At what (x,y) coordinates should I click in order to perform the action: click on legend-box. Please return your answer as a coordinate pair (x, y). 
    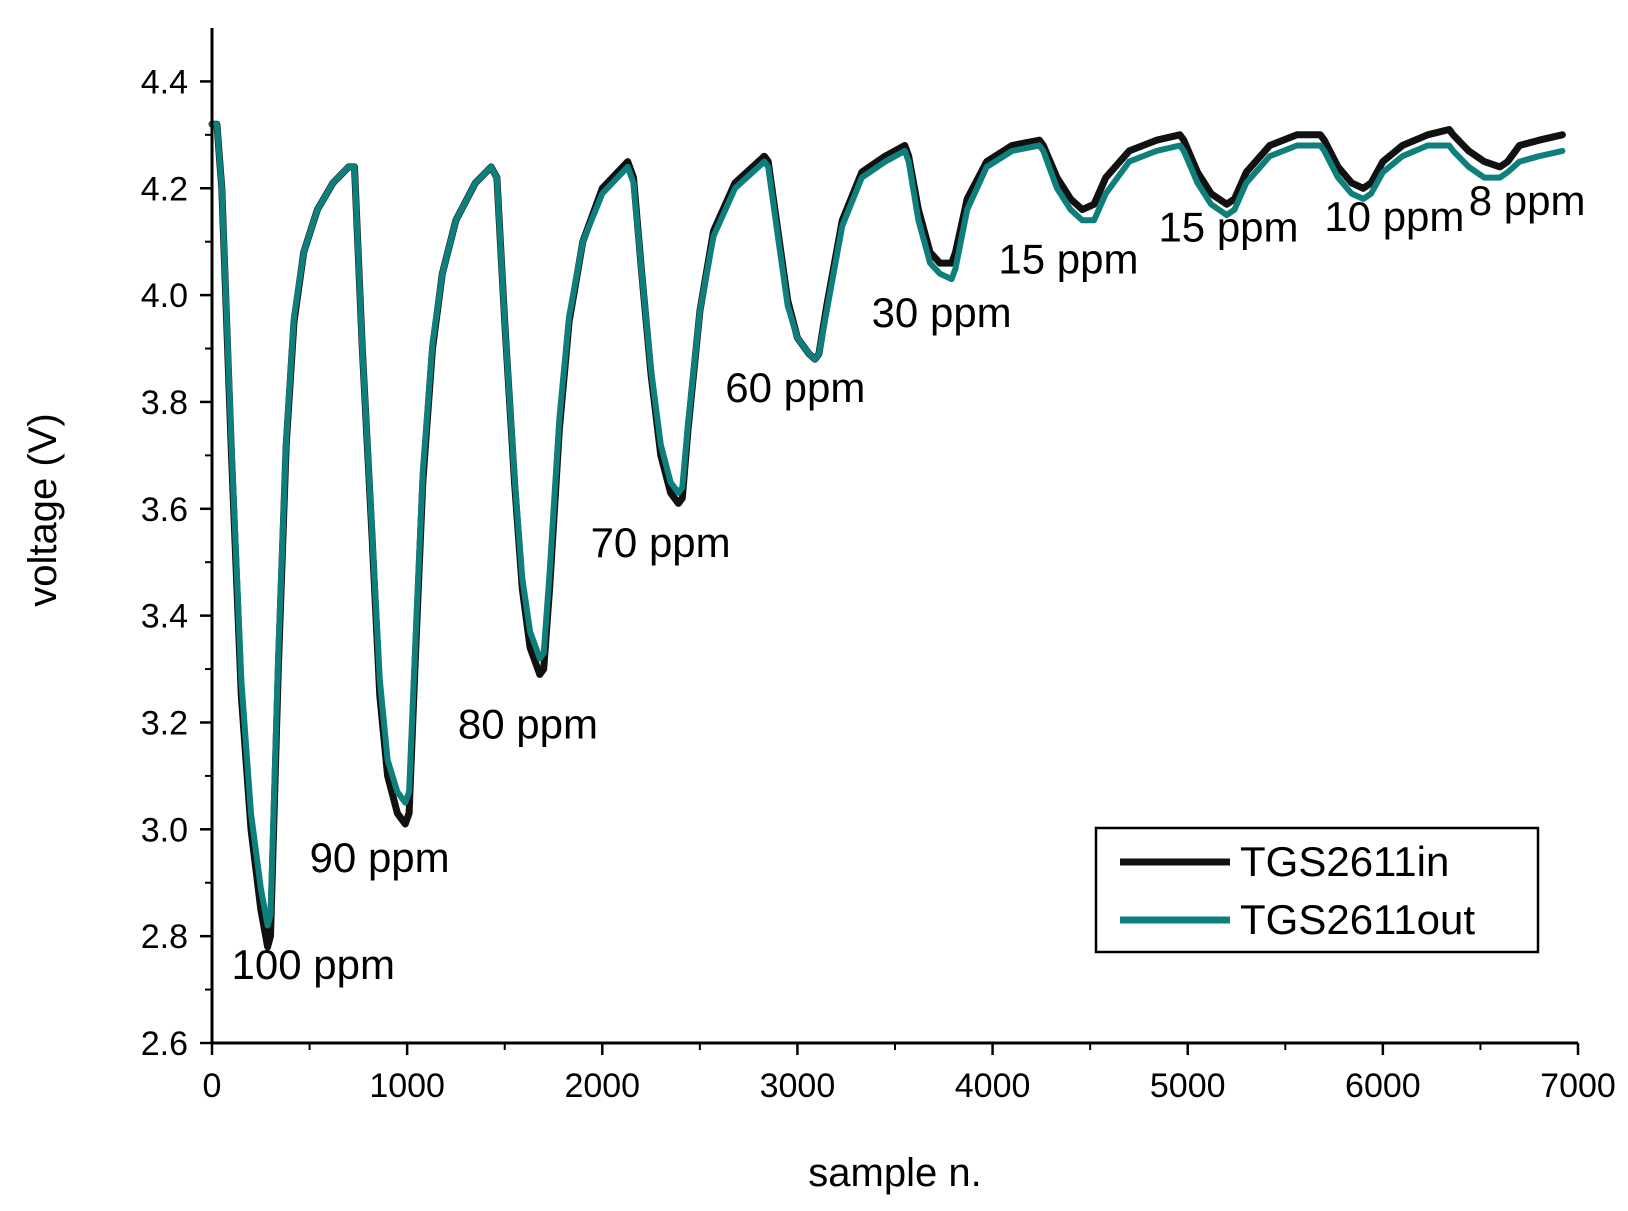
    Looking at the image, I should click on (1317, 890).